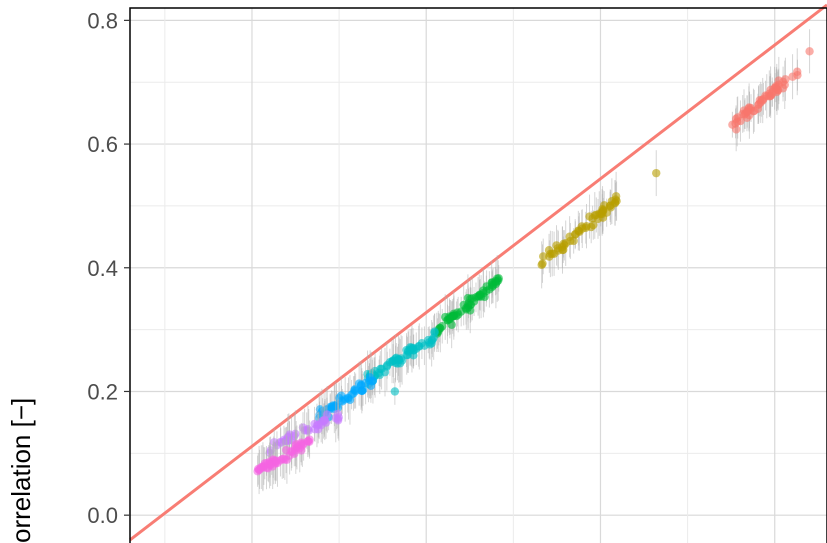 The width and height of the screenshot is (827, 543). What do you see at coordinates (102, 515) in the screenshot?
I see `y-tick-label: 0.0` at bounding box center [102, 515].